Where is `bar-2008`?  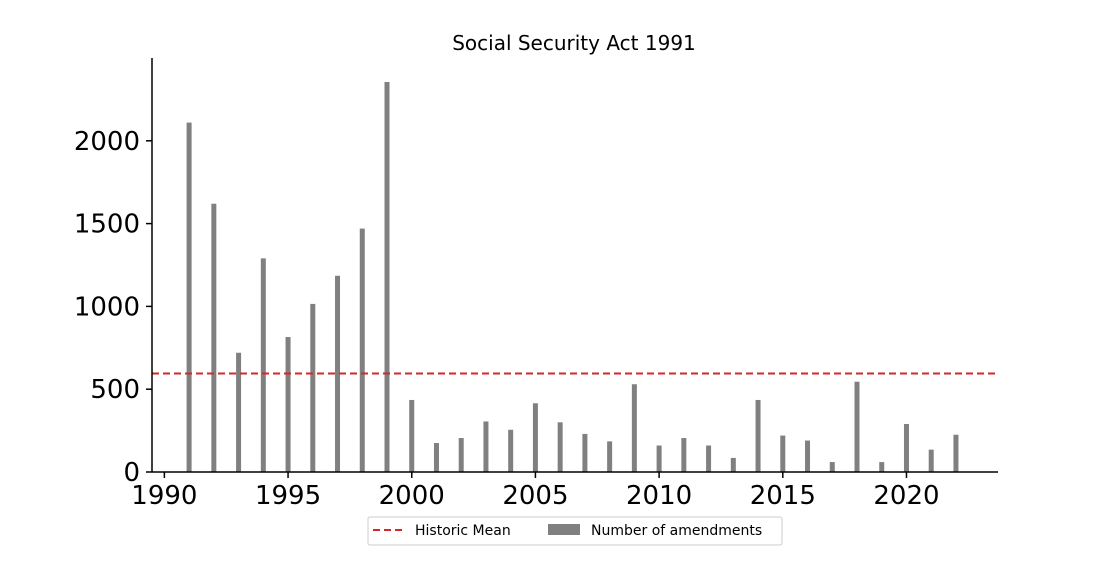
bar-2008 is located at coordinates (610, 456).